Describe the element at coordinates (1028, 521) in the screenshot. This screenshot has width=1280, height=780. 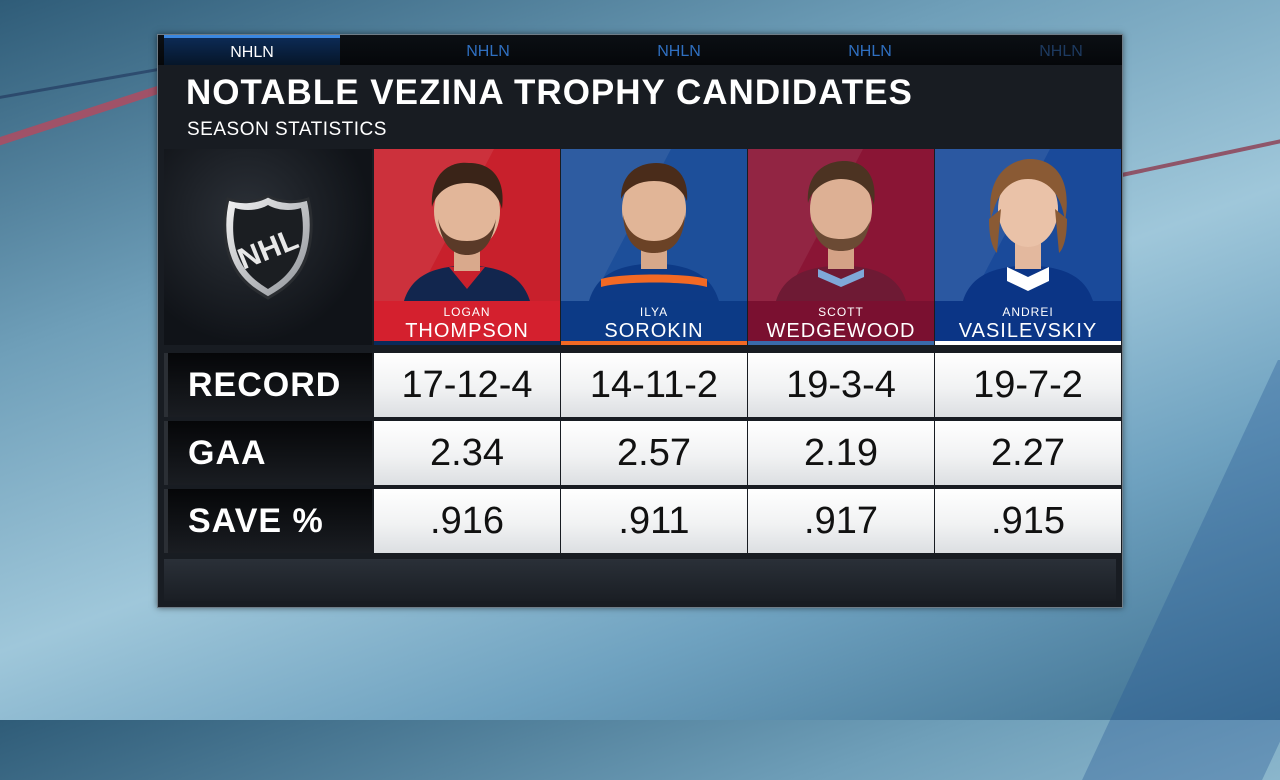
I see `stat-value: .915` at that location.